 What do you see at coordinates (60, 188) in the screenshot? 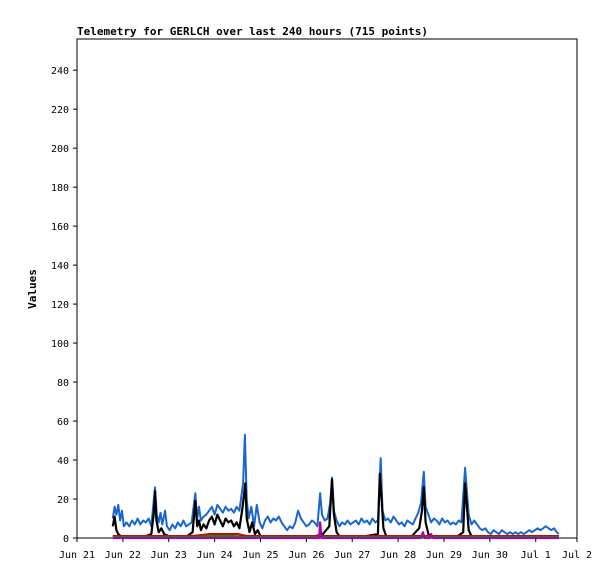
I see `y-tick-label: 180` at bounding box center [60, 188].